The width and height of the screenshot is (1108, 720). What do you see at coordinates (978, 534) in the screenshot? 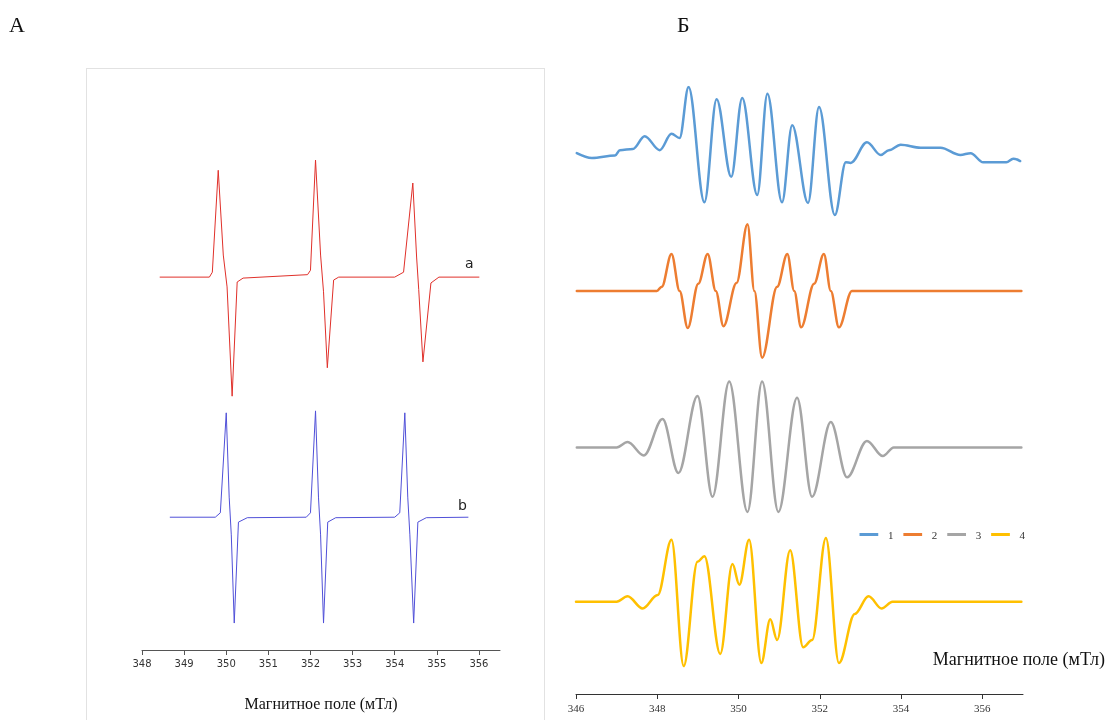
I see `legend-label: 3` at bounding box center [978, 534].